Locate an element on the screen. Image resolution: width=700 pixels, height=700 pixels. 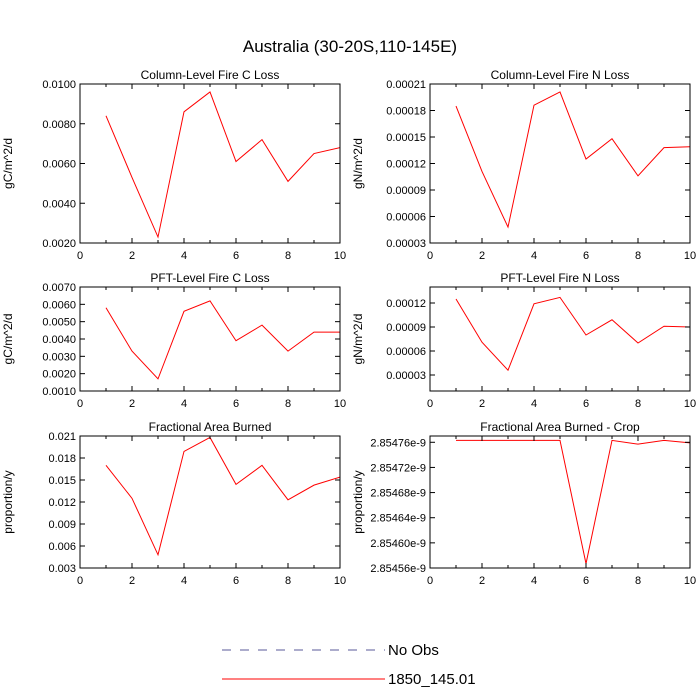
panel-title: Fractional Area Burned is located at coordinates (210, 427).